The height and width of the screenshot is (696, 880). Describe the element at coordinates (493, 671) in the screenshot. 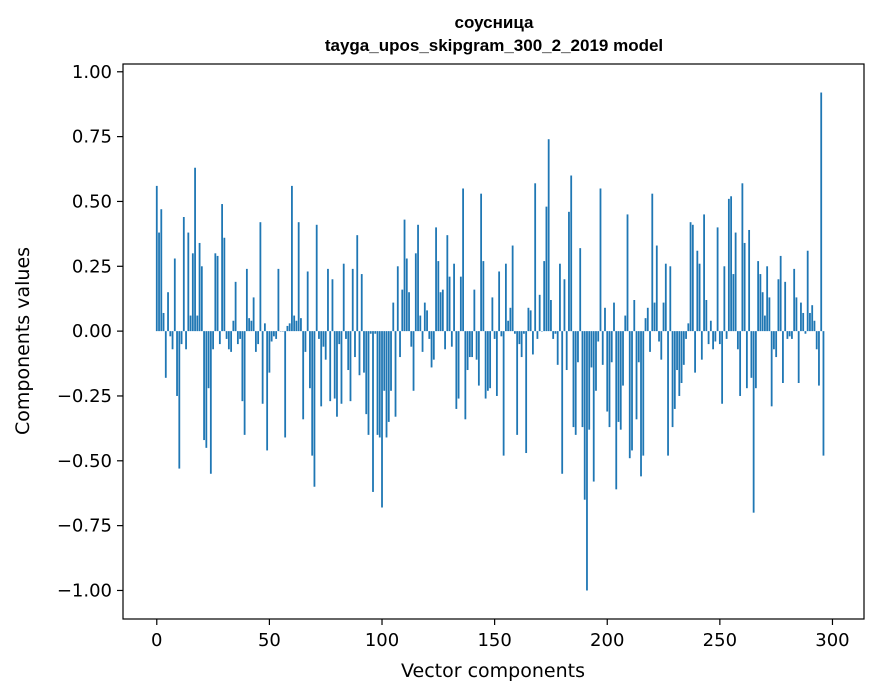

I see `x-axis-label: Vector components` at that location.